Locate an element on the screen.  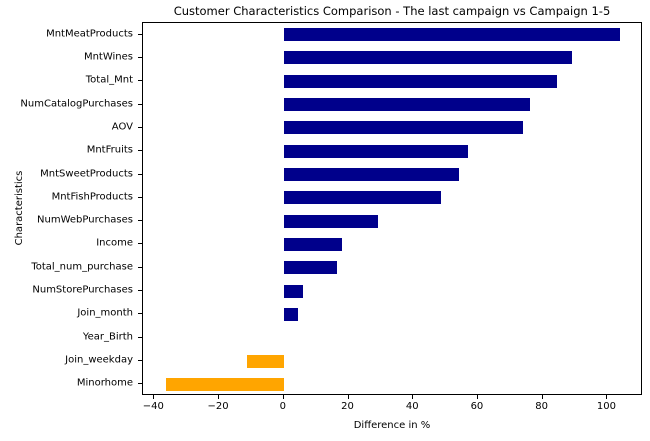
bar-MntMeatProducts is located at coordinates (452, 35).